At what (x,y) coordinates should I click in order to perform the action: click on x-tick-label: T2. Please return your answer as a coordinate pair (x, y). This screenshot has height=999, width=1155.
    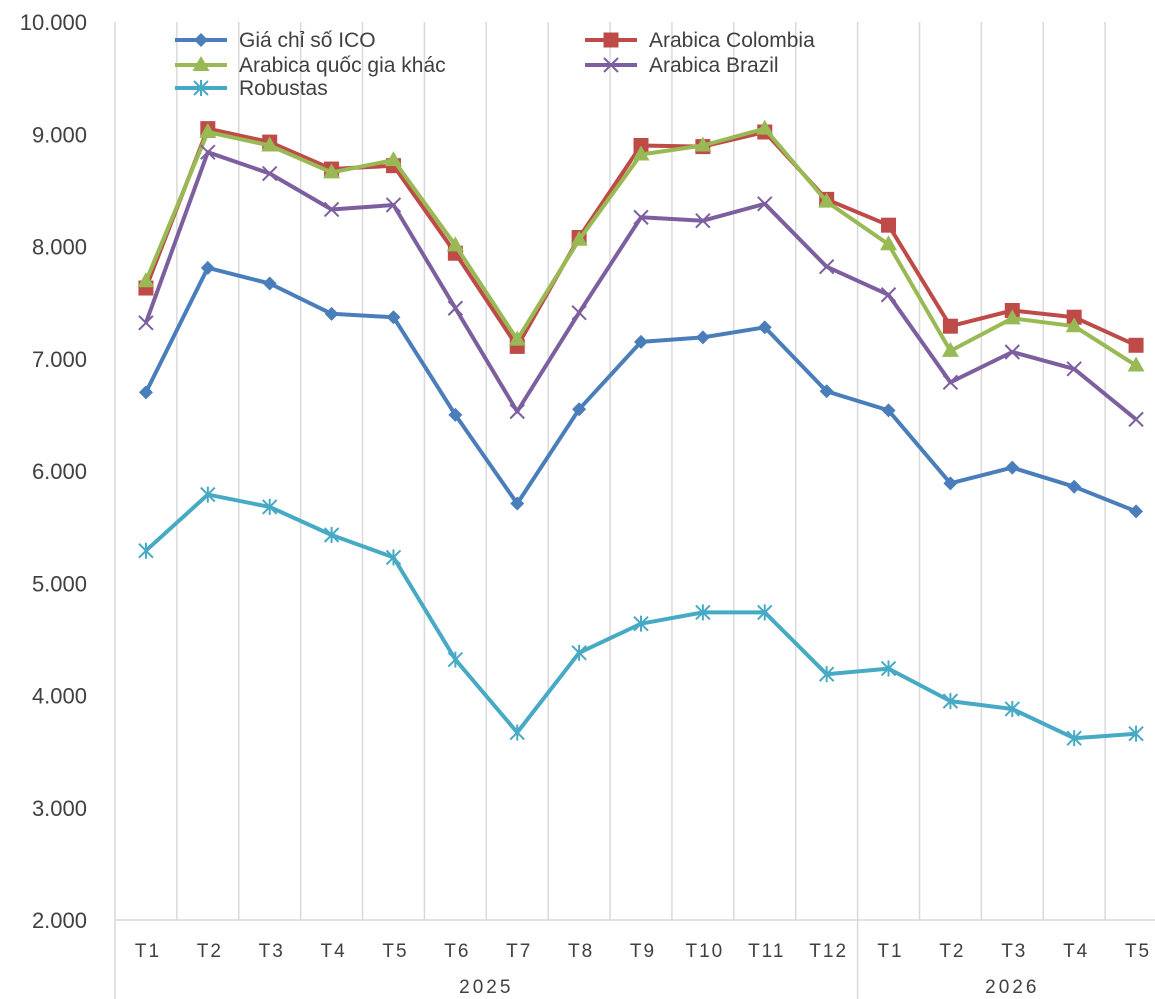
    Looking at the image, I should click on (952, 951).